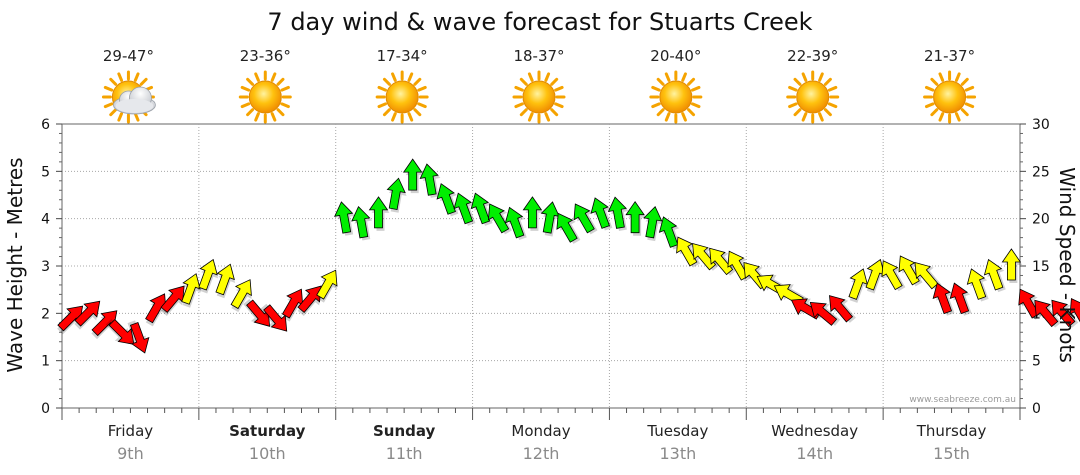 Image resolution: width=1080 pixels, height=475 pixels. What do you see at coordinates (677, 431) in the screenshot?
I see `day-name-label: Tuesday` at bounding box center [677, 431].